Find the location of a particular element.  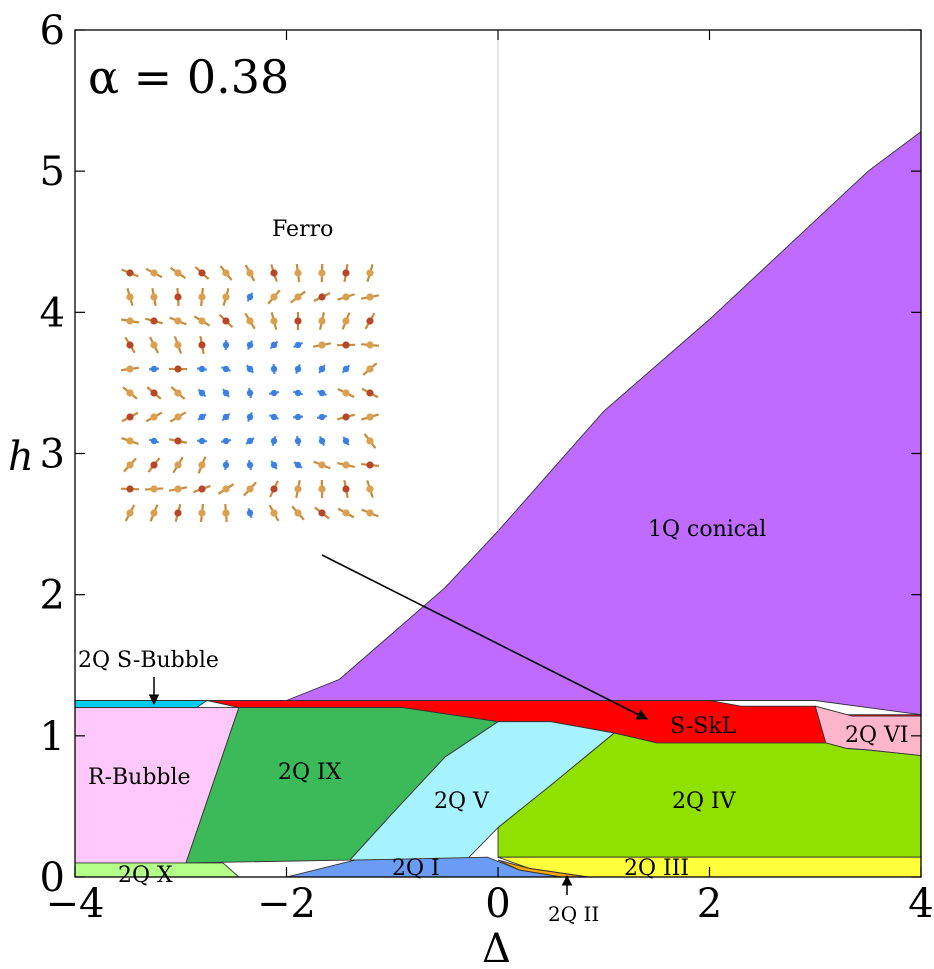

y-tick-label: 3 is located at coordinates (52, 455).